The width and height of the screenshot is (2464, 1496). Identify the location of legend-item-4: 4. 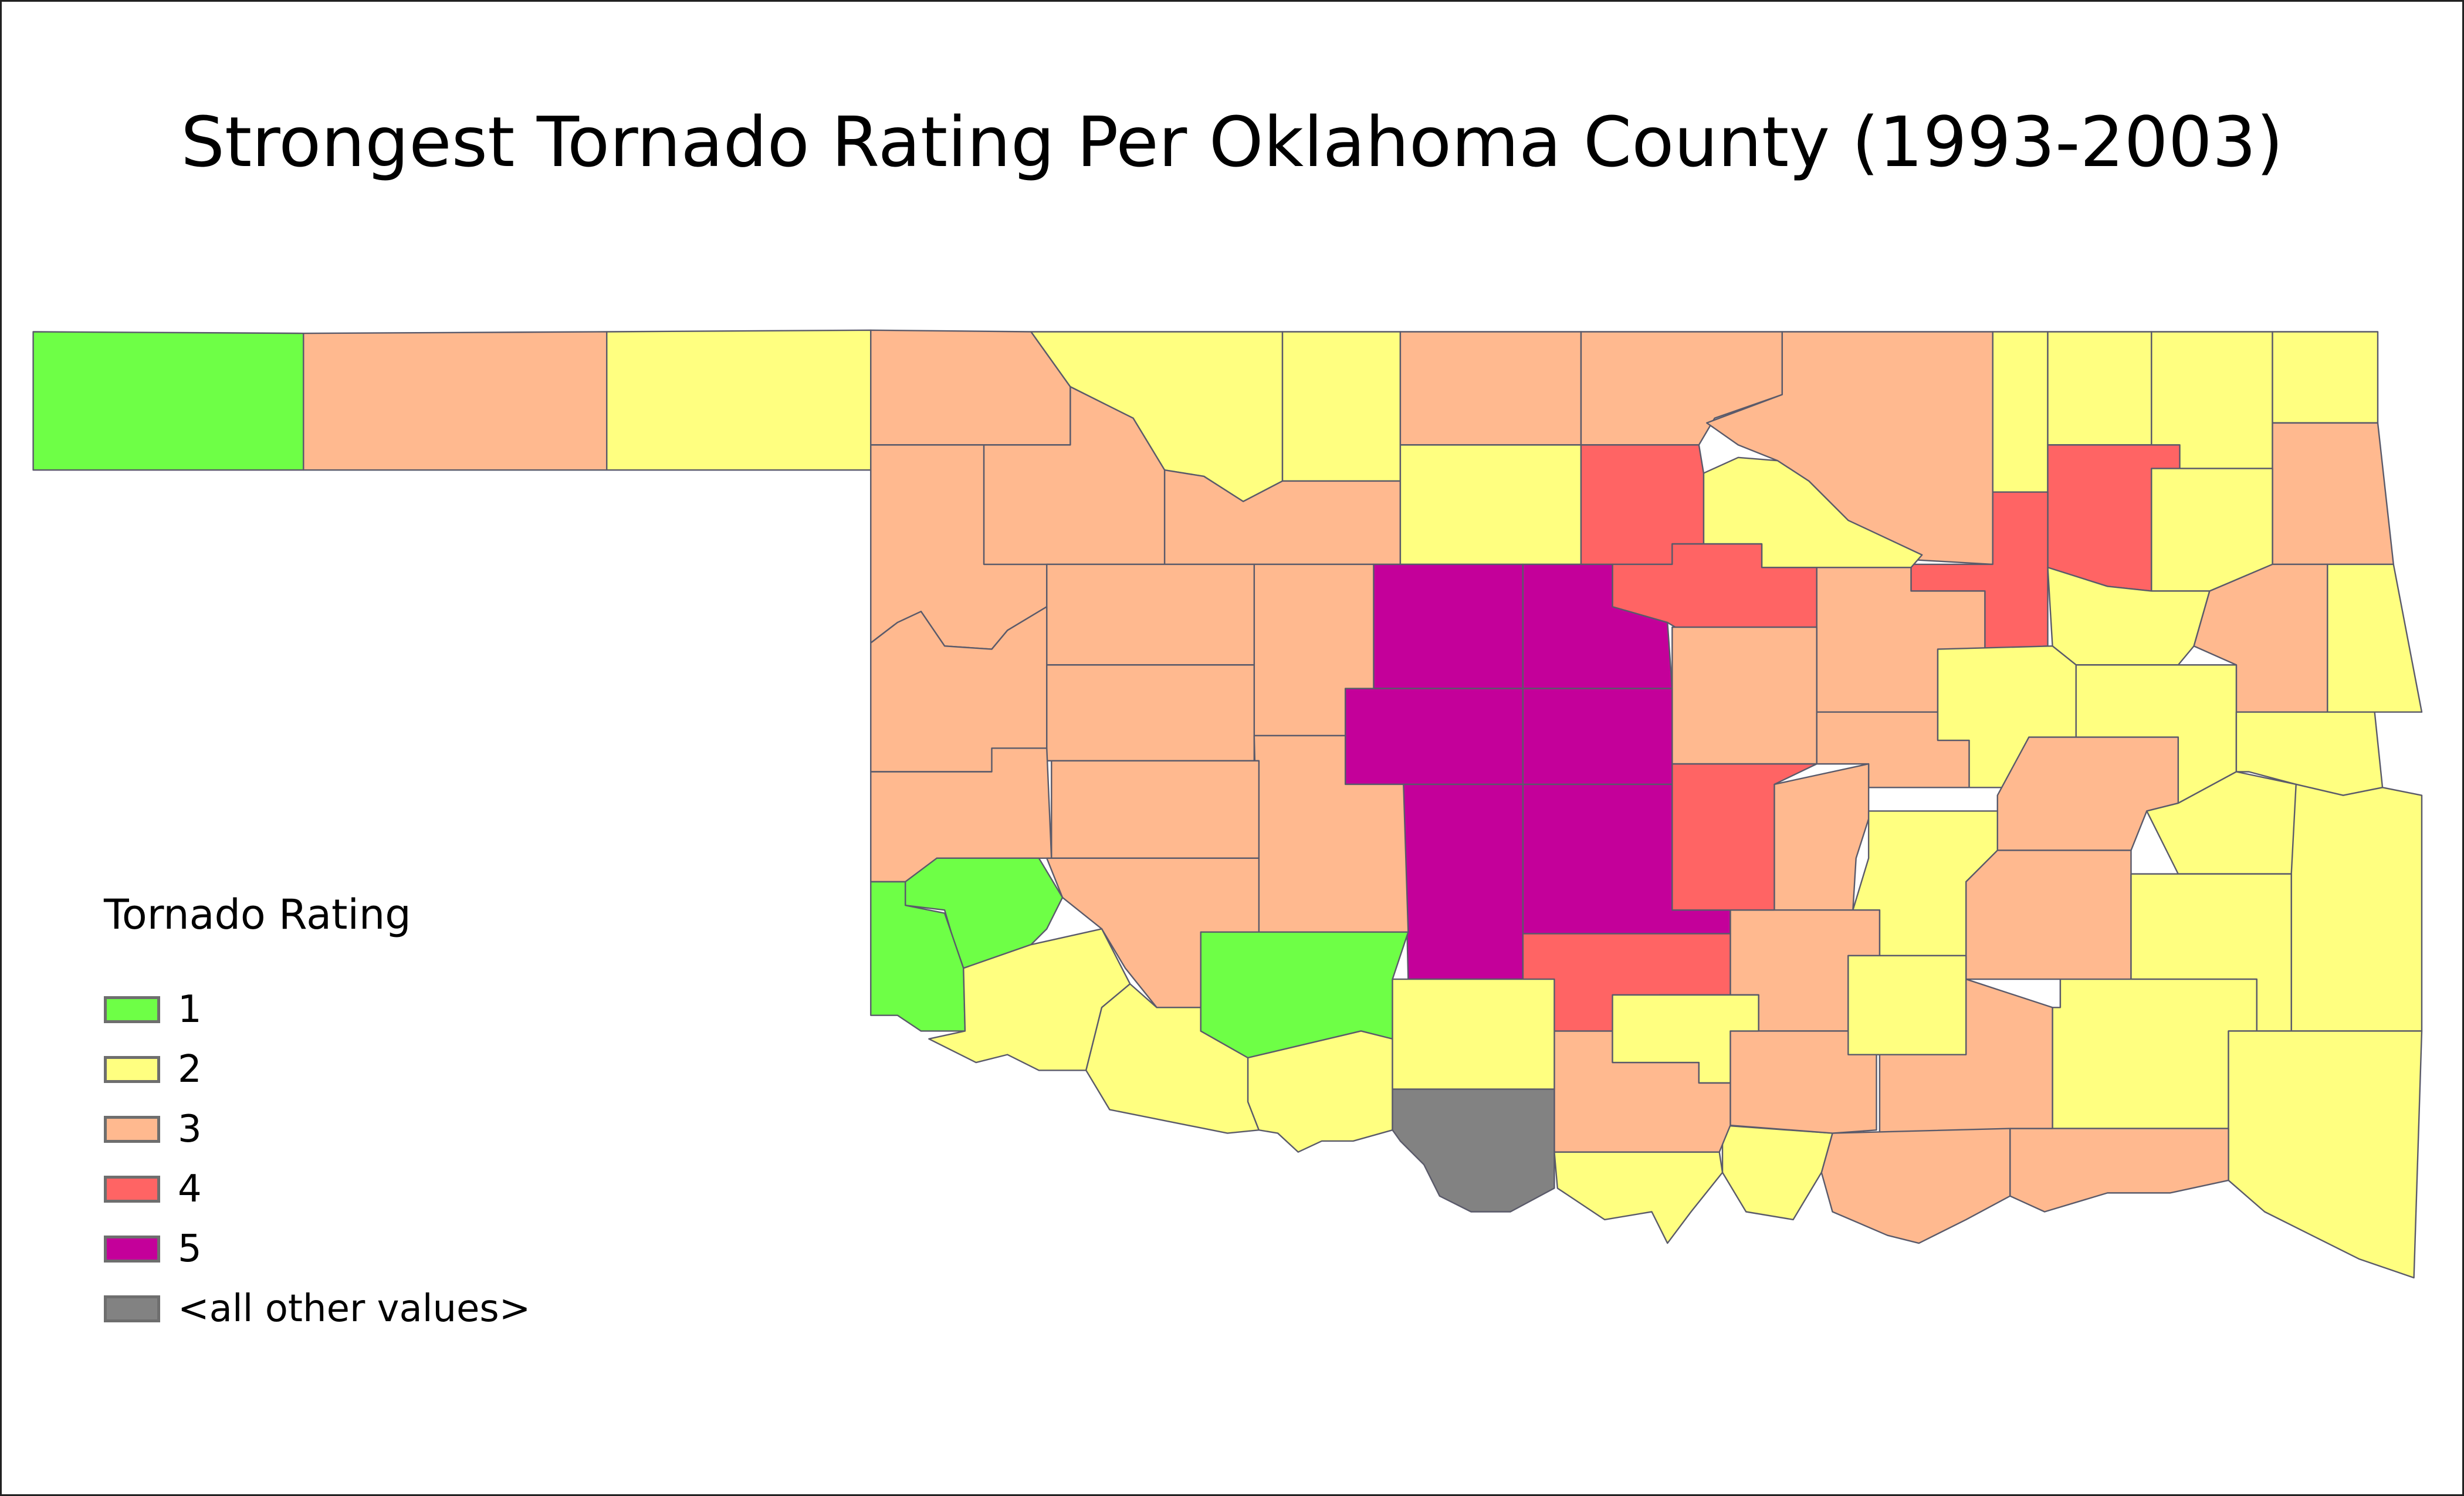
(317, 1189).